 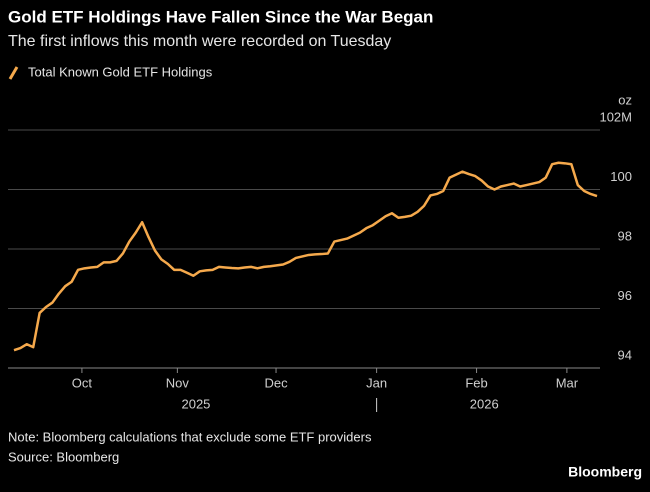 I want to click on x-tick-label: Feb, so click(x=476, y=382).